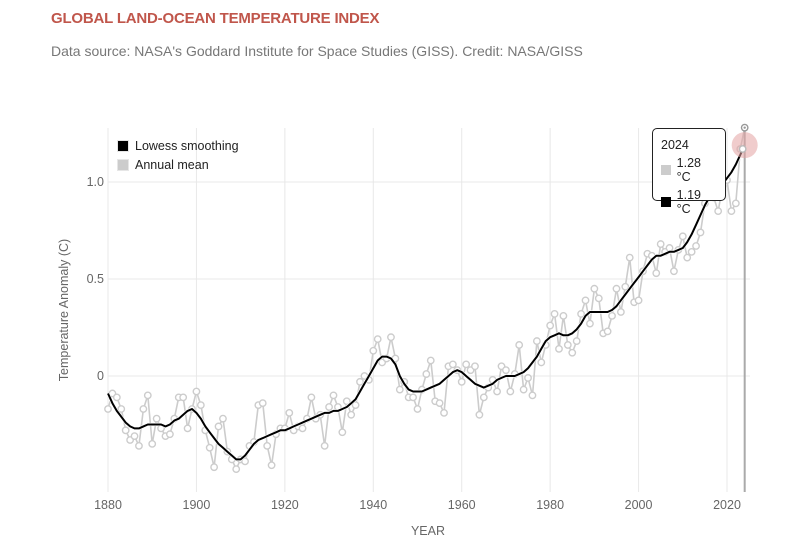  I want to click on legend-swatch-lowess, so click(123, 145).